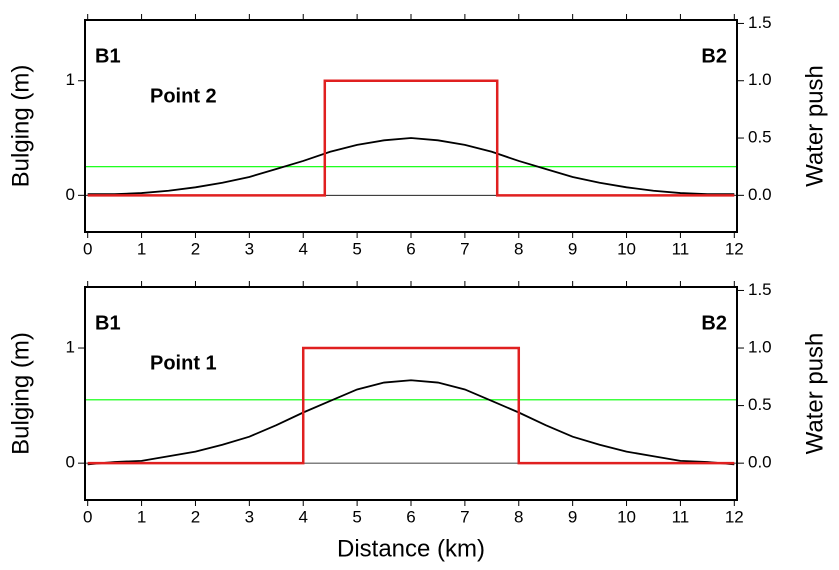 This screenshot has width=839, height=570. What do you see at coordinates (411, 548) in the screenshot?
I see `x-axis-label: Distance (km)` at bounding box center [411, 548].